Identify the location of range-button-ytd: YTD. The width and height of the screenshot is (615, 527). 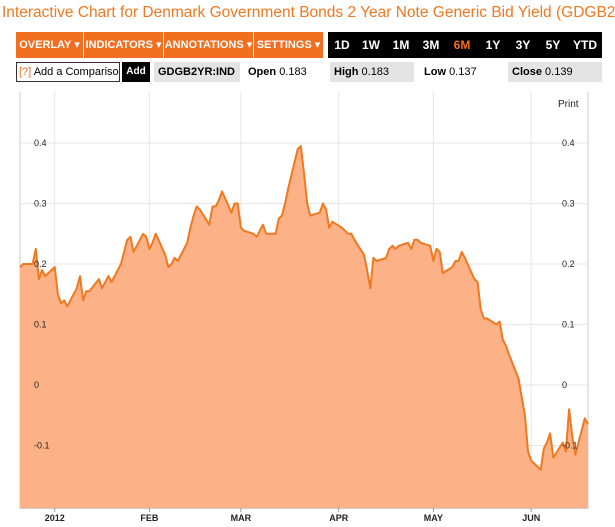
(585, 45).